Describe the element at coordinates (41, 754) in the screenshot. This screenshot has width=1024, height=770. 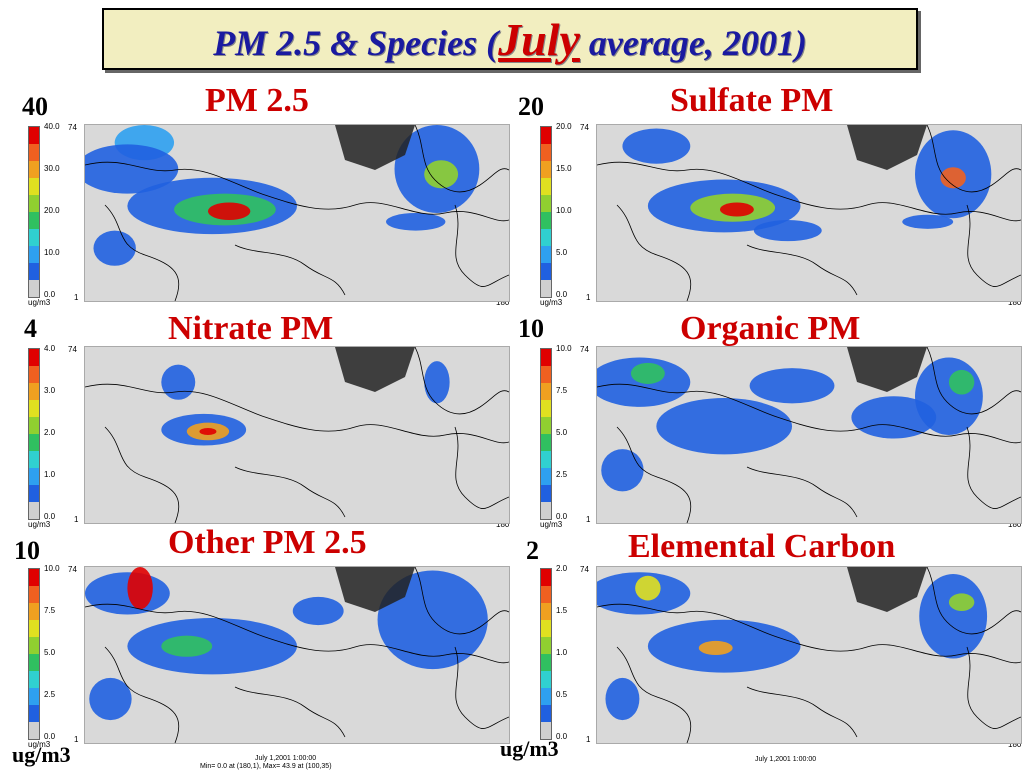
I see `units-label-left: ug/m3` at that location.